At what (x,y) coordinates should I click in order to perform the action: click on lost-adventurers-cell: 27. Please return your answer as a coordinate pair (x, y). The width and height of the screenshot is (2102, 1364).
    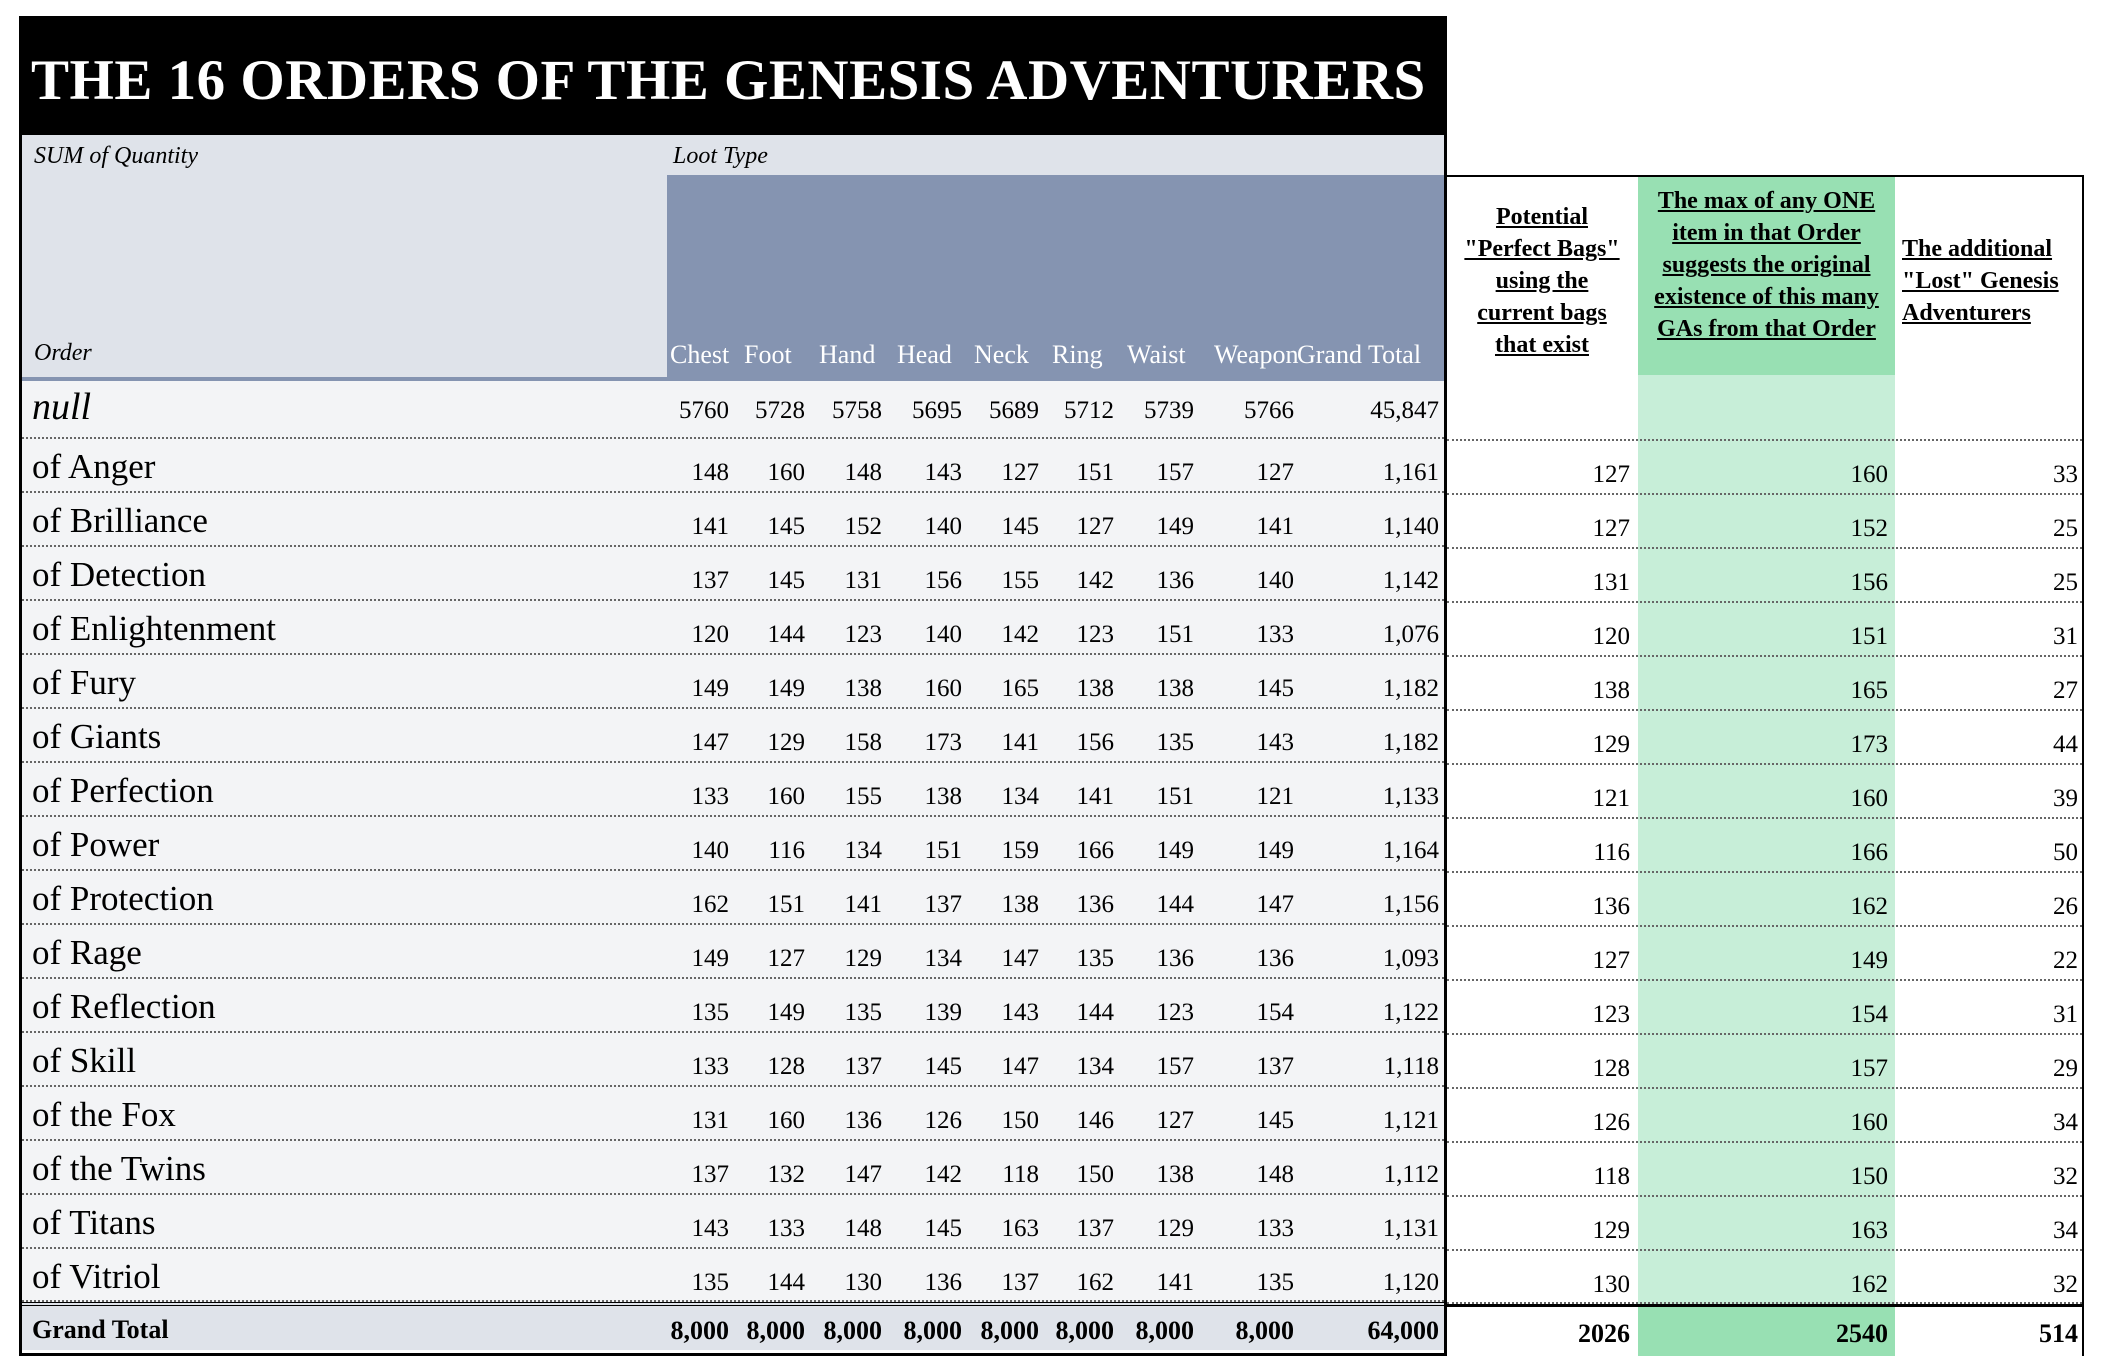
    Looking at the image, I should click on (2065, 690).